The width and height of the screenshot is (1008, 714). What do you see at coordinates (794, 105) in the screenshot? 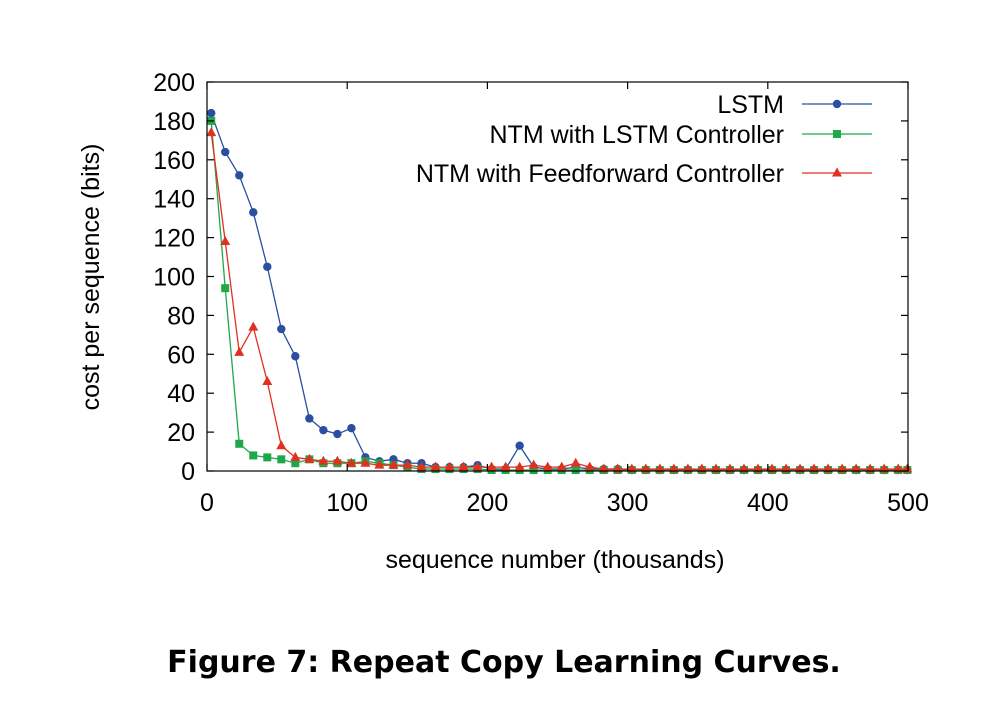
I see `legend-entry: LSTM` at bounding box center [794, 105].